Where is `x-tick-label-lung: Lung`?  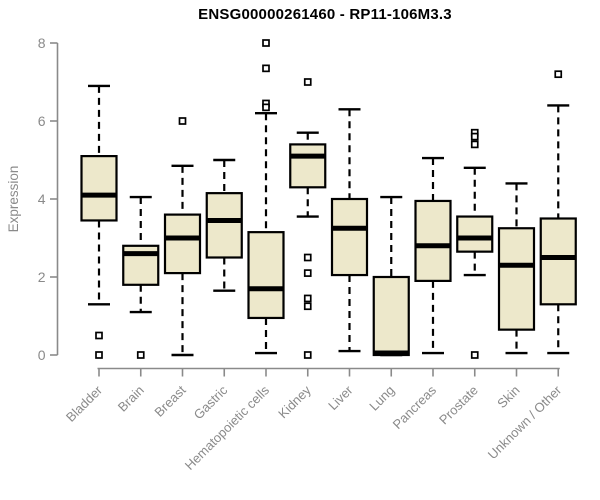 x-tick-label-lung: Lung is located at coordinates (381, 398).